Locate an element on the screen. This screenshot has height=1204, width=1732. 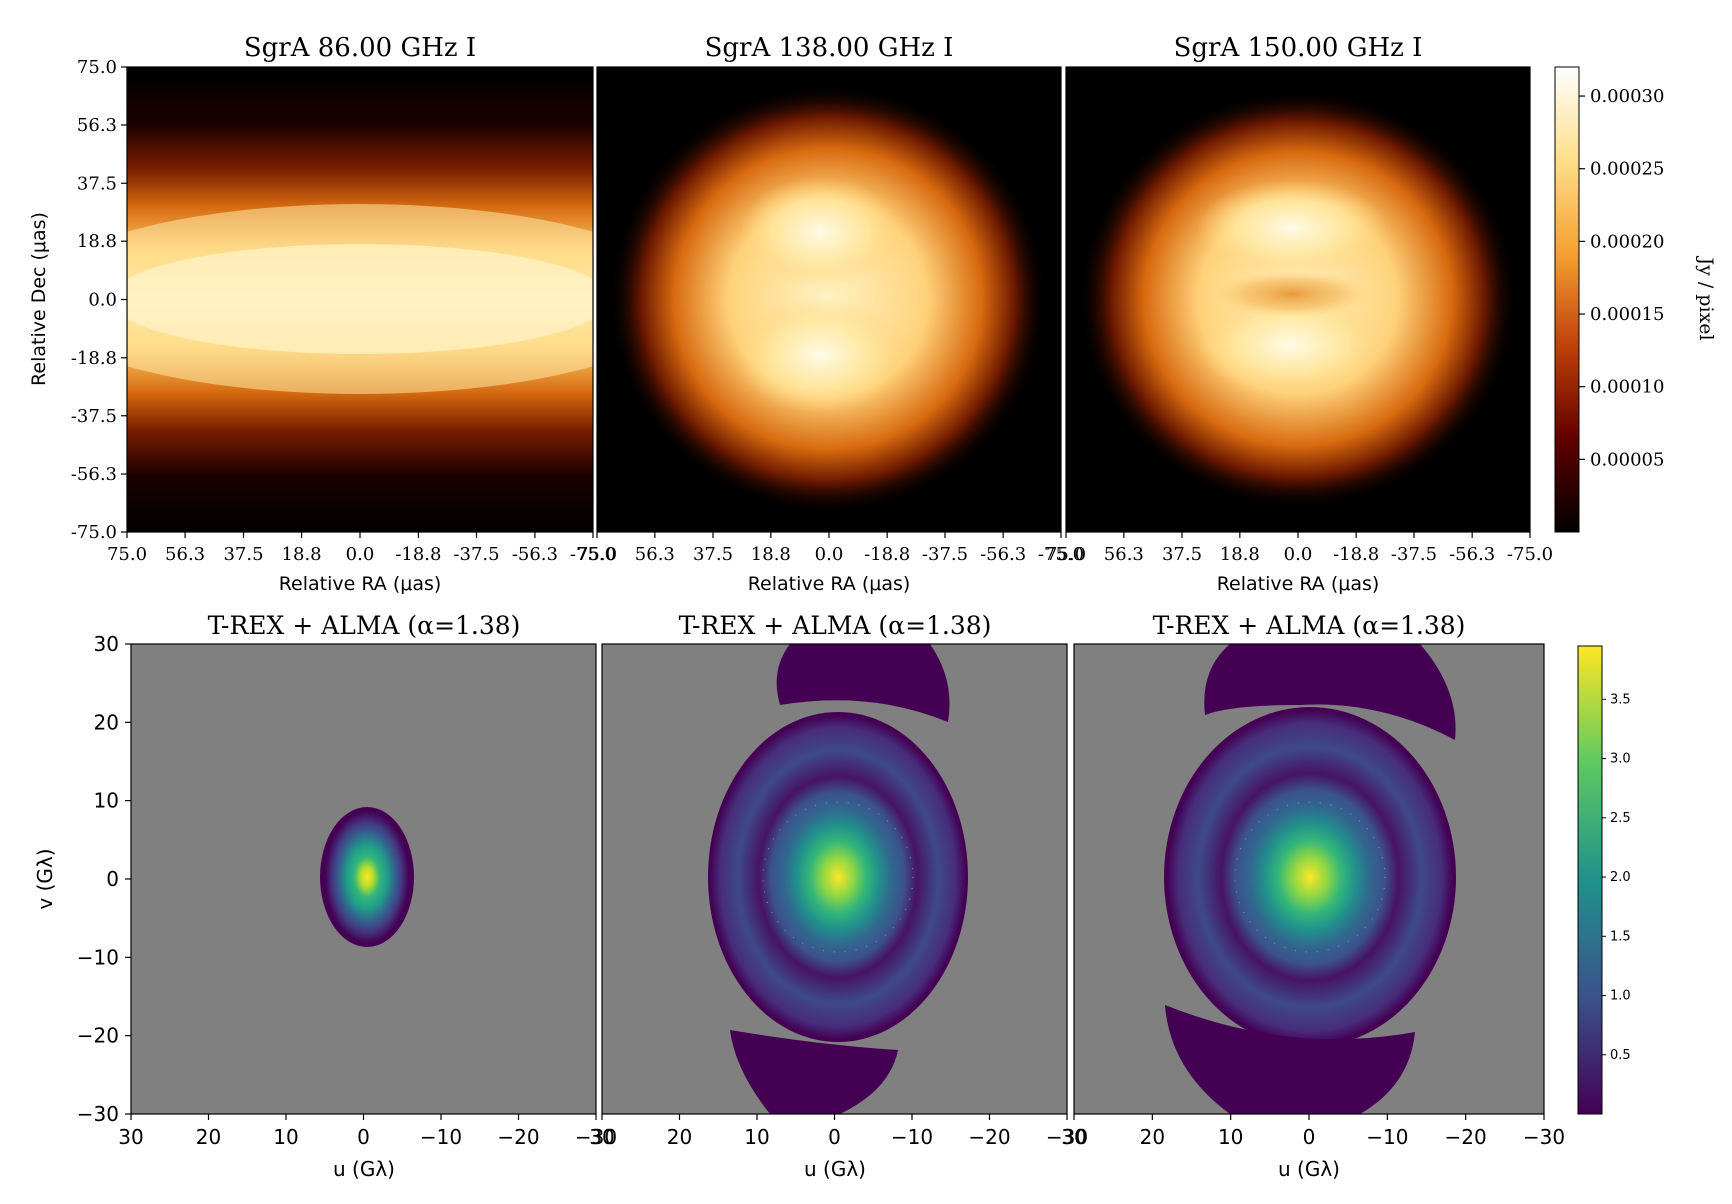
y-tick-label: 37.5 is located at coordinates (97, 183).